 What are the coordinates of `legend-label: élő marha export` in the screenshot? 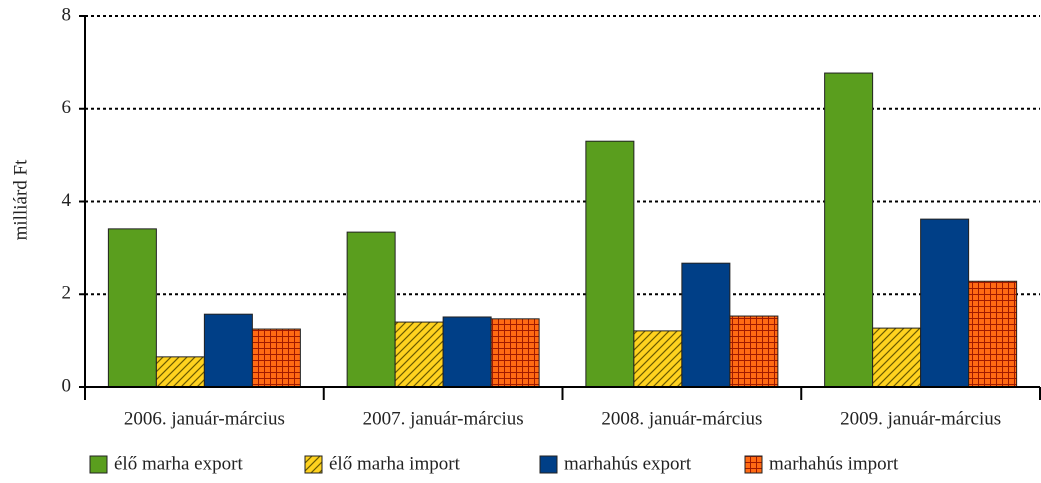 It's located at (178, 463).